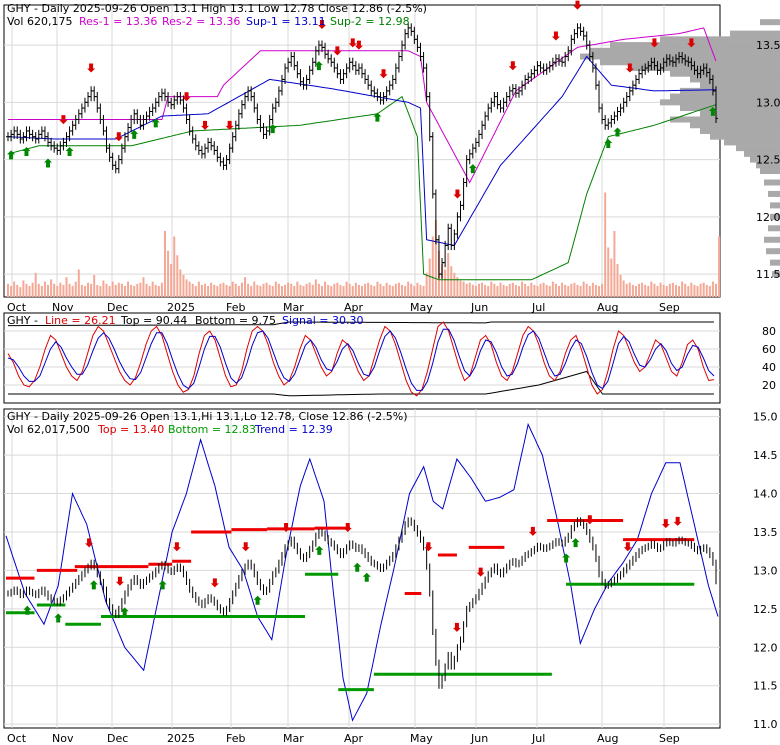 Image resolution: width=780 pixels, height=745 pixels. Describe the element at coordinates (765, 724) in the screenshot. I see `trend-y-tick-label: 11.0` at that location.